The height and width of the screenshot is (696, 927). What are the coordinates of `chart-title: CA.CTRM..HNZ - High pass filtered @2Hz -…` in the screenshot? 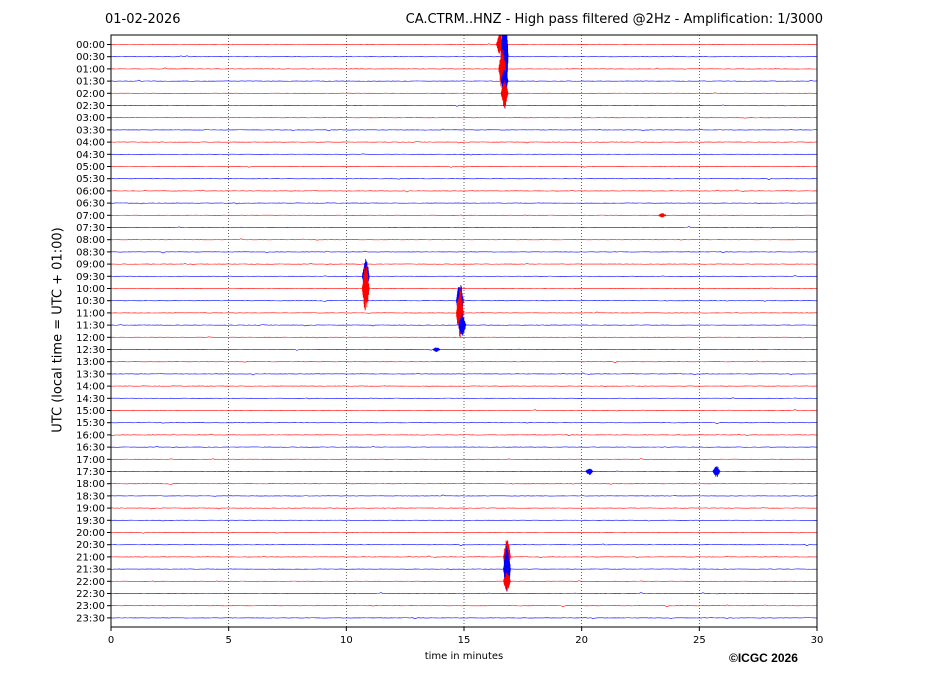 It's located at (614, 19).